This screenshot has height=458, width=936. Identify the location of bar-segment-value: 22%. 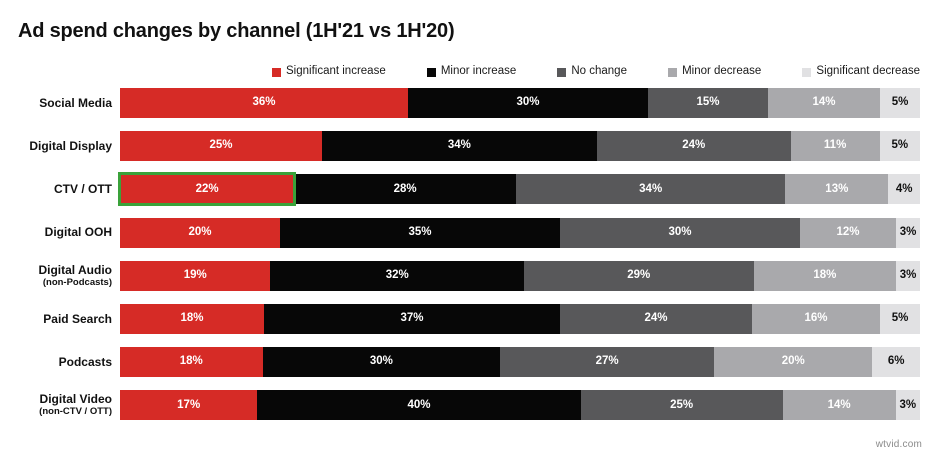
(207, 188).